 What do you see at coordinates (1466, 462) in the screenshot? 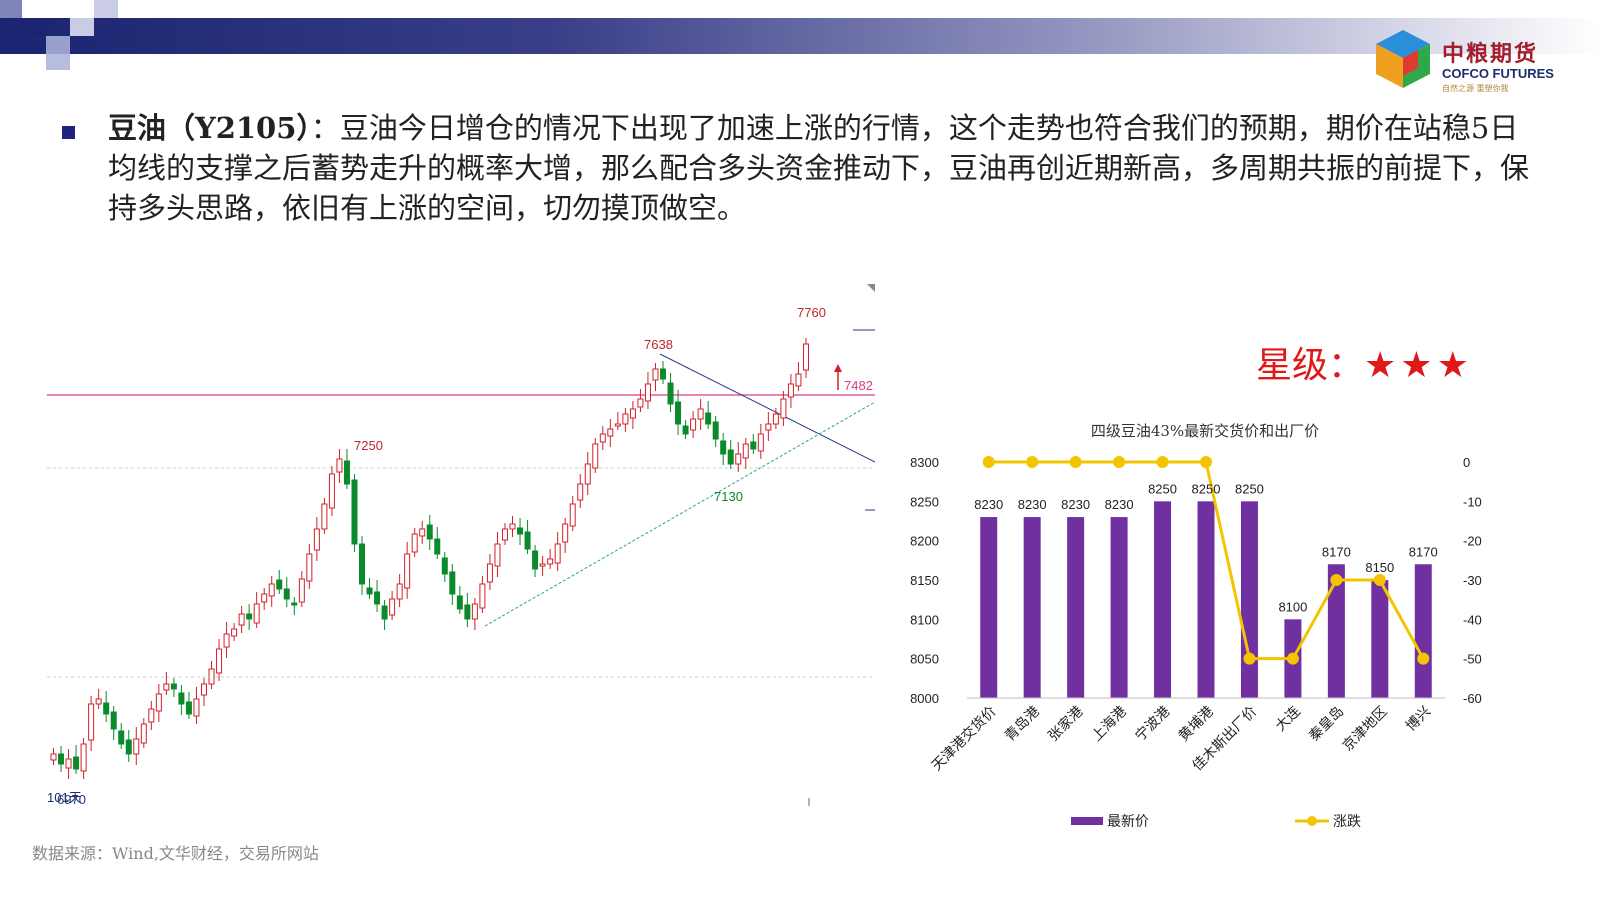
I see `right-axis-tick-label: 0` at bounding box center [1466, 462].